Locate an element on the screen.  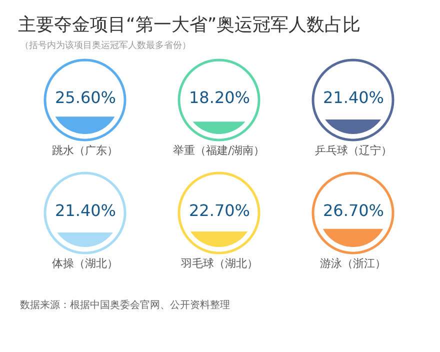
data-label: 25.60% is located at coordinates (85, 97).